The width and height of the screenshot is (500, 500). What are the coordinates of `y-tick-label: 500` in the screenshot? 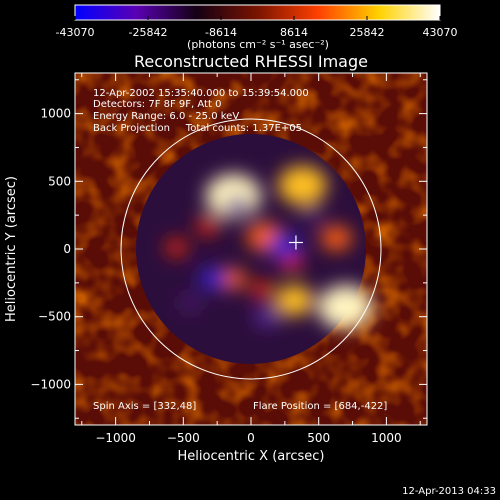 It's located at (59, 181).